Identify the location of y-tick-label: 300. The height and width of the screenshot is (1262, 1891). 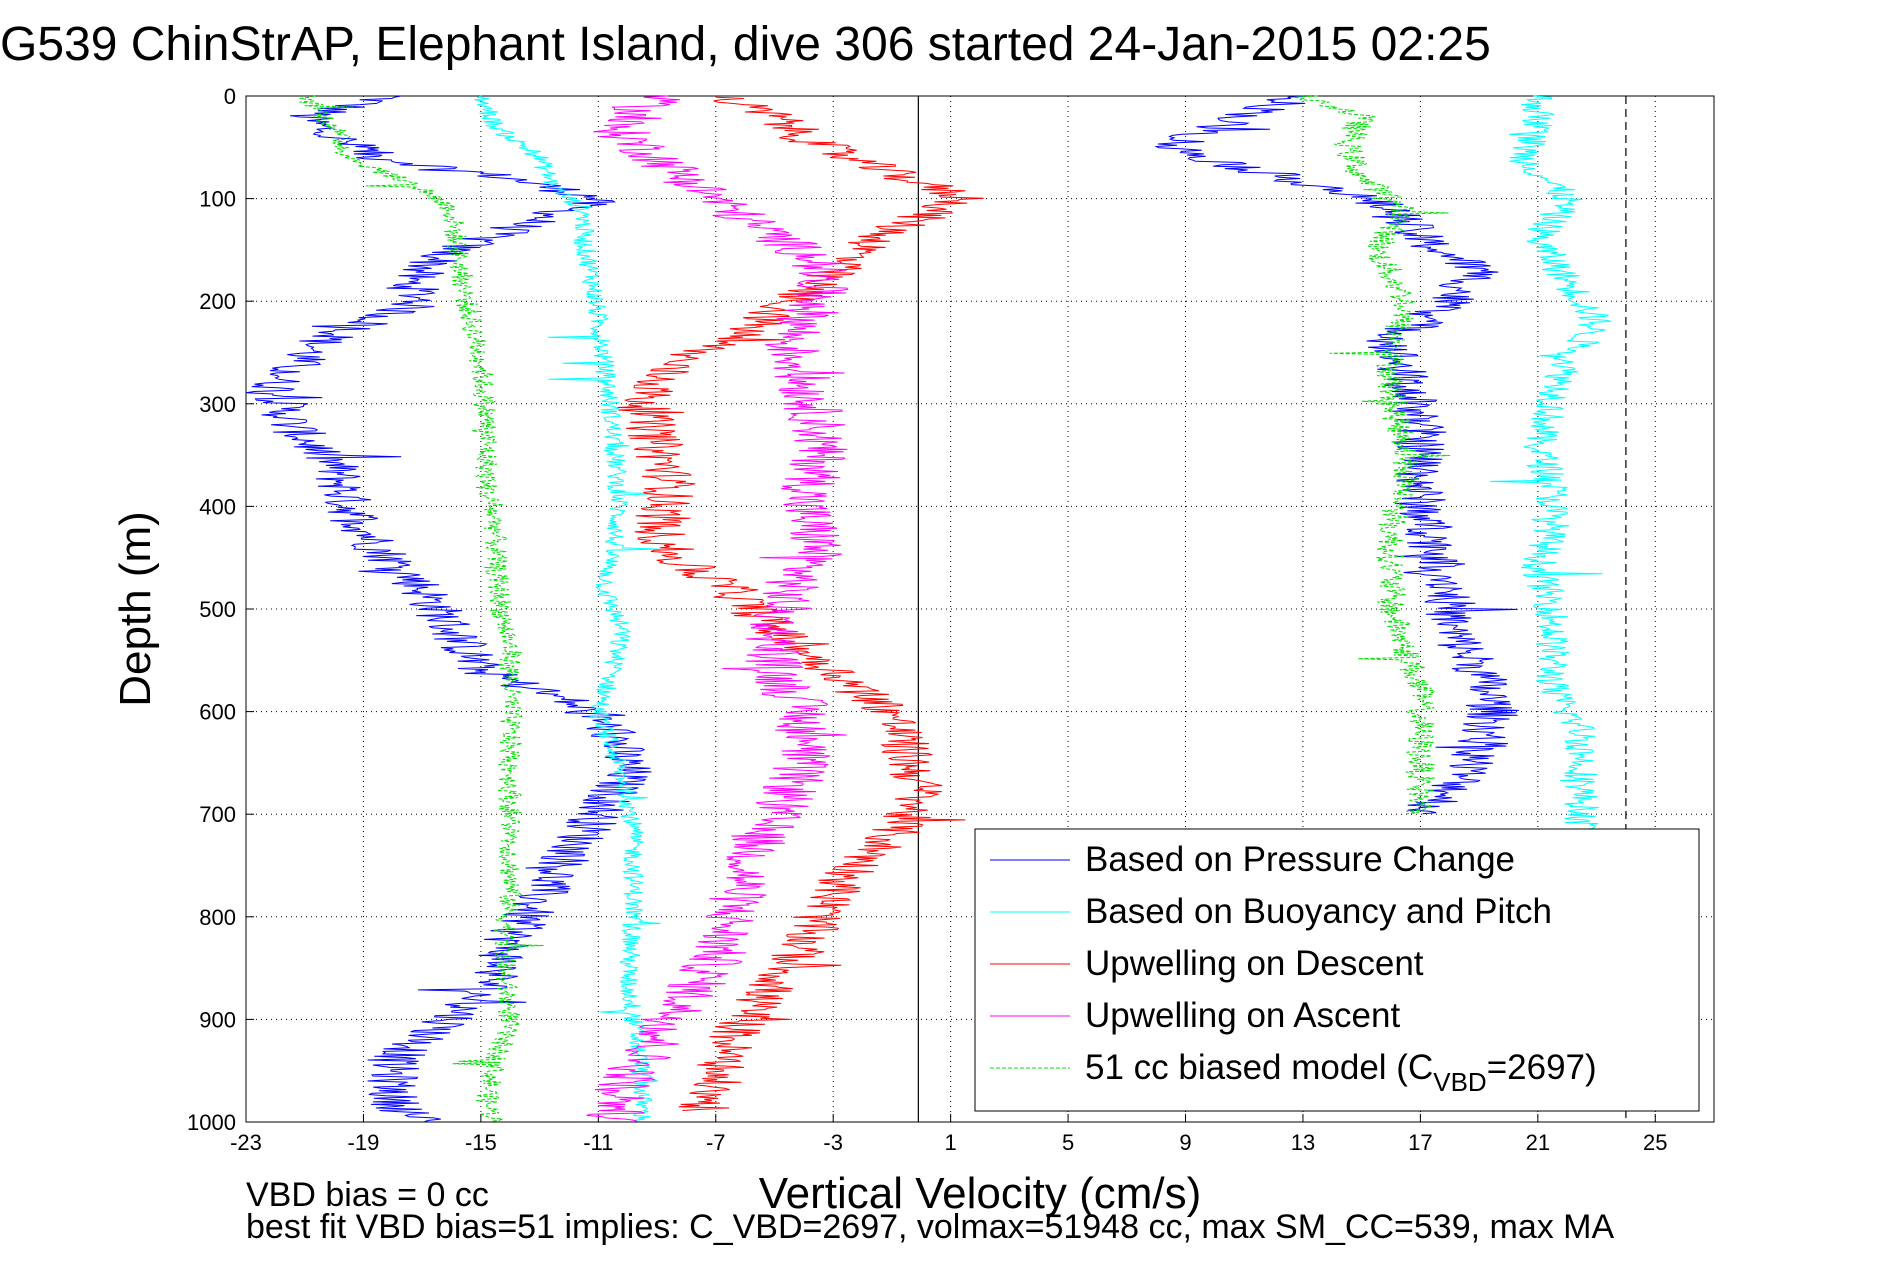
(217, 404).